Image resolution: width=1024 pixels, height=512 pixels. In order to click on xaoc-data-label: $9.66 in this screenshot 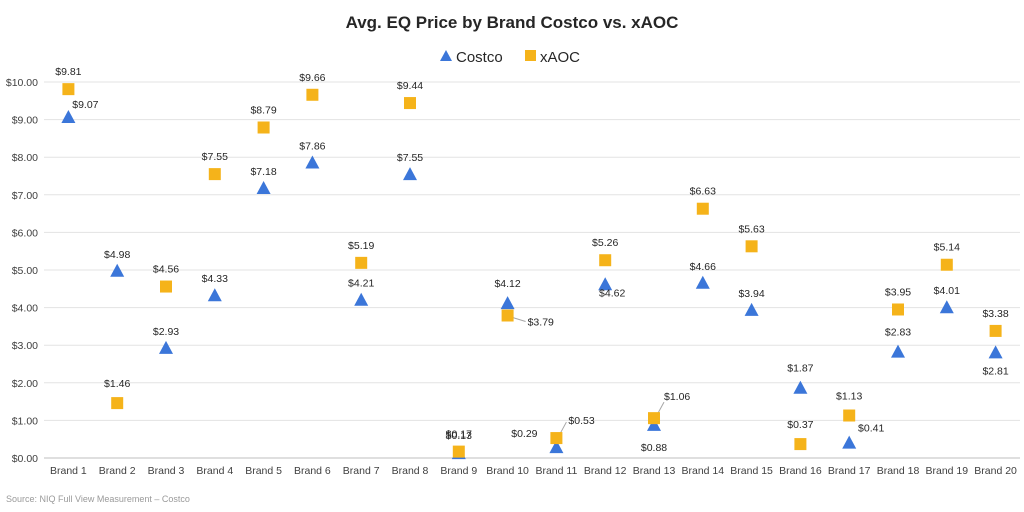, I will do `click(312, 78)`.